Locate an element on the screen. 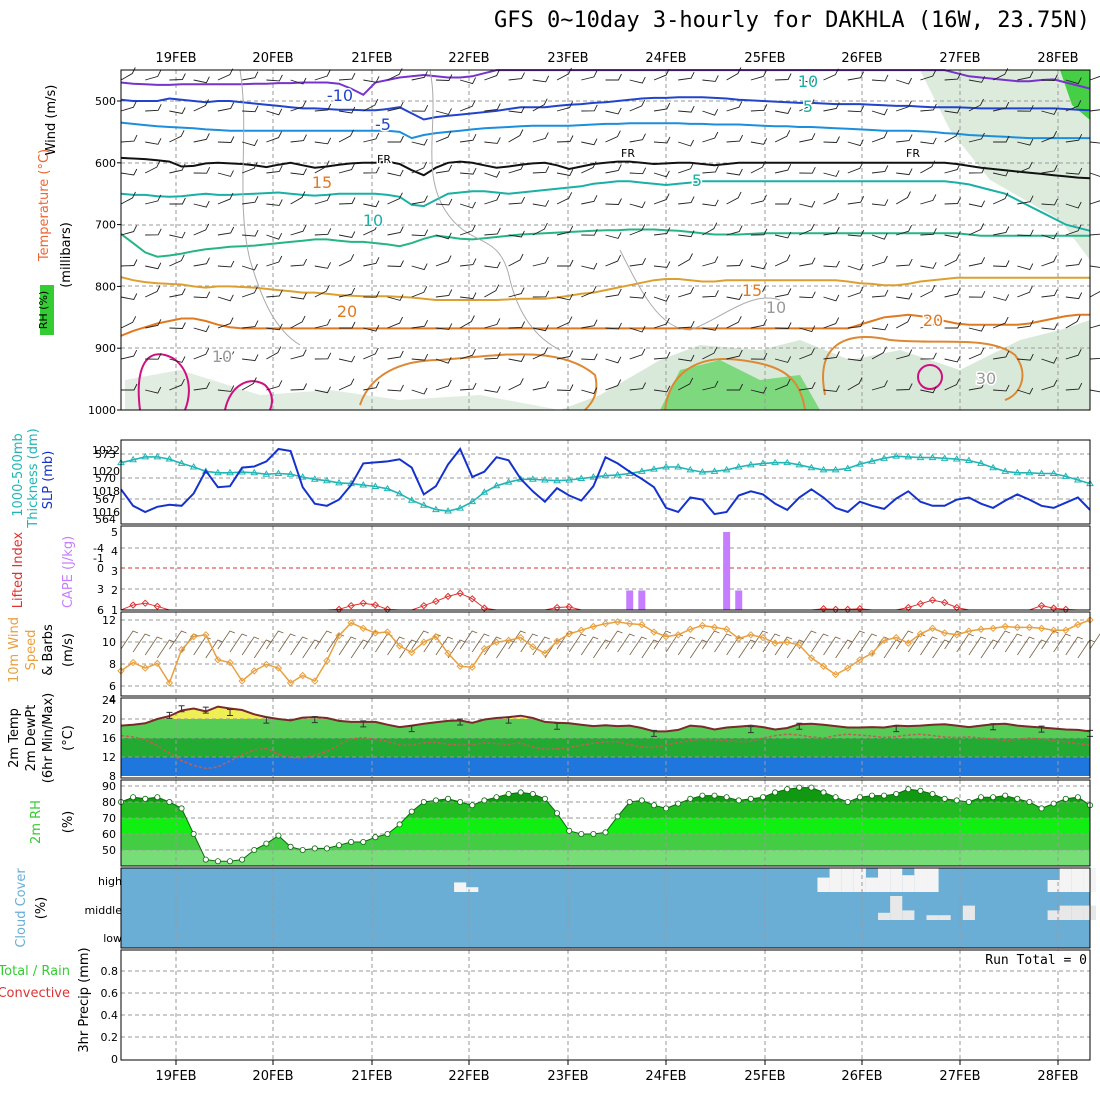 The image size is (1100, 1100). cape-tick: 3 is located at coordinates (114, 571).